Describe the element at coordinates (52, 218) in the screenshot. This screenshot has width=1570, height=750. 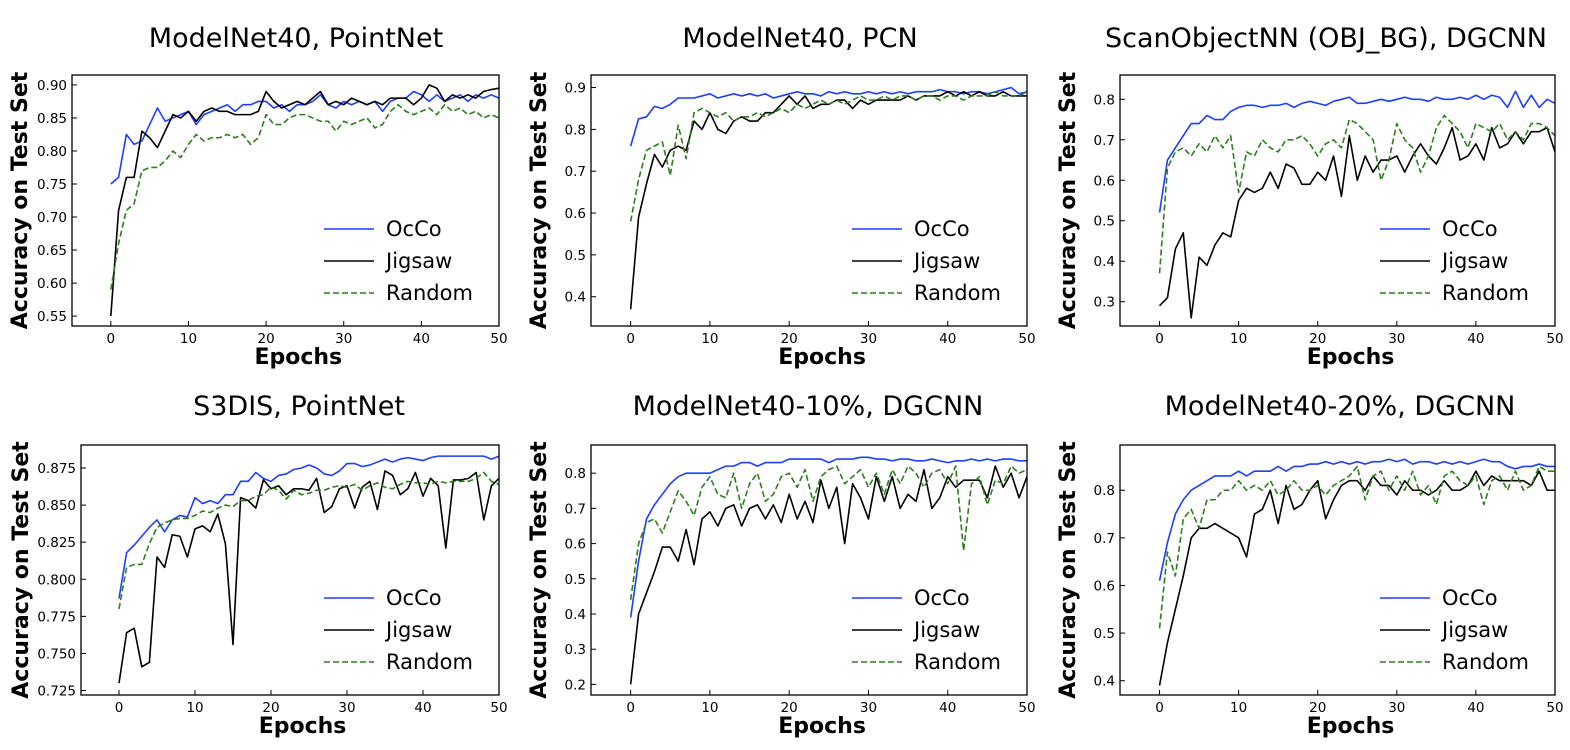
I see `y-tick-label: 0.70` at that location.